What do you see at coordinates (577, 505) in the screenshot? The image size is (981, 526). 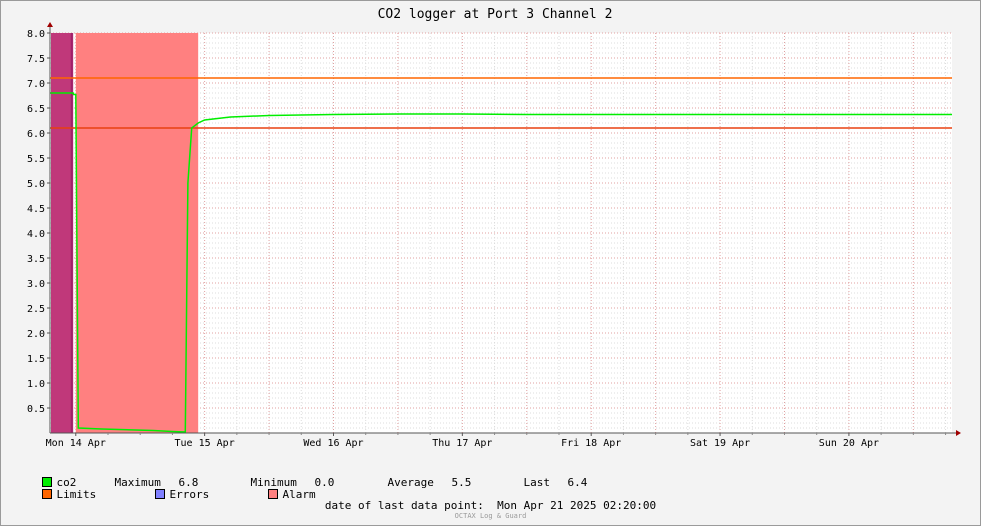 I see `last-point-value: Mon Apr 21 2025 02:20:00` at bounding box center [577, 505].